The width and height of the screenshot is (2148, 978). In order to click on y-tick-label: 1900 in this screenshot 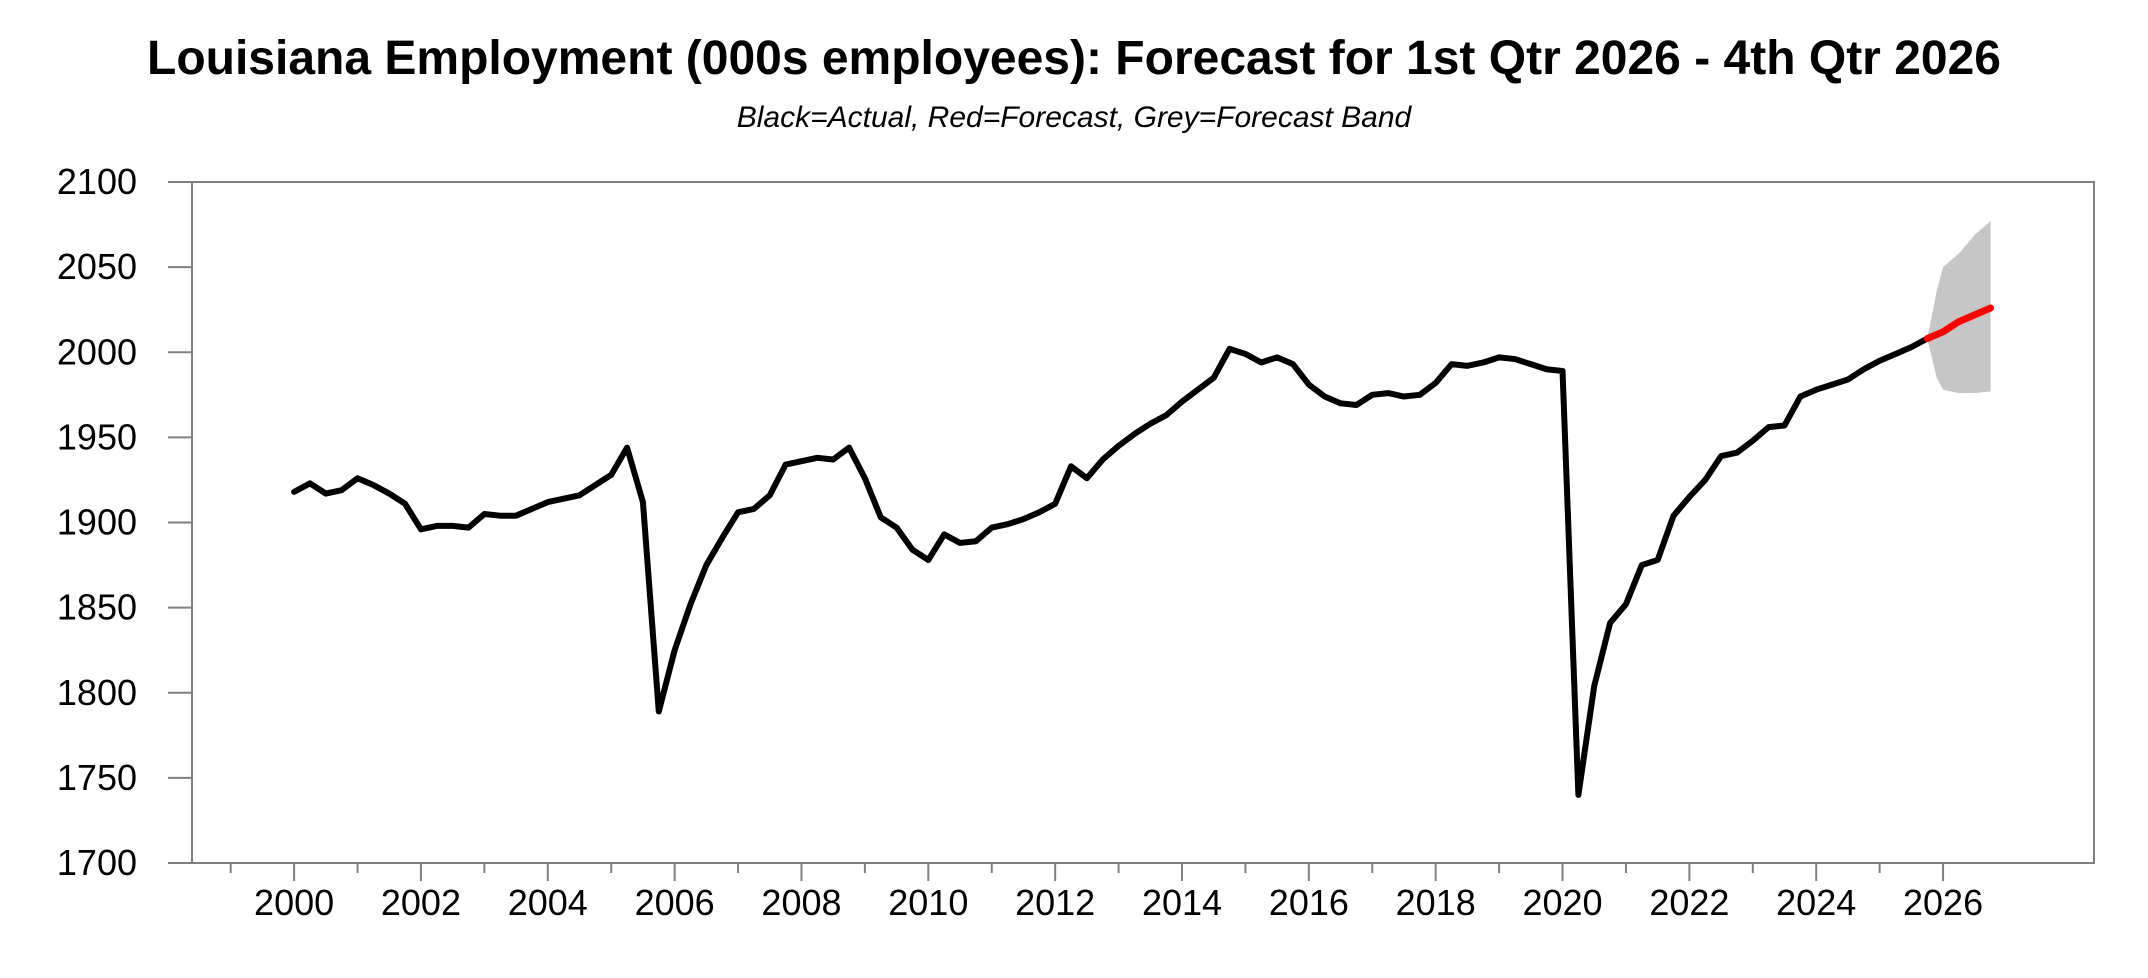, I will do `click(97, 522)`.